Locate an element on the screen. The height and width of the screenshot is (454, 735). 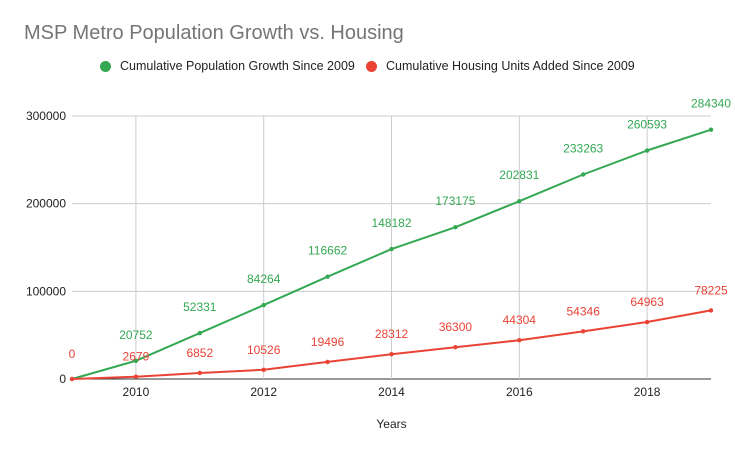
x-axis-title: Years is located at coordinates (391, 424).